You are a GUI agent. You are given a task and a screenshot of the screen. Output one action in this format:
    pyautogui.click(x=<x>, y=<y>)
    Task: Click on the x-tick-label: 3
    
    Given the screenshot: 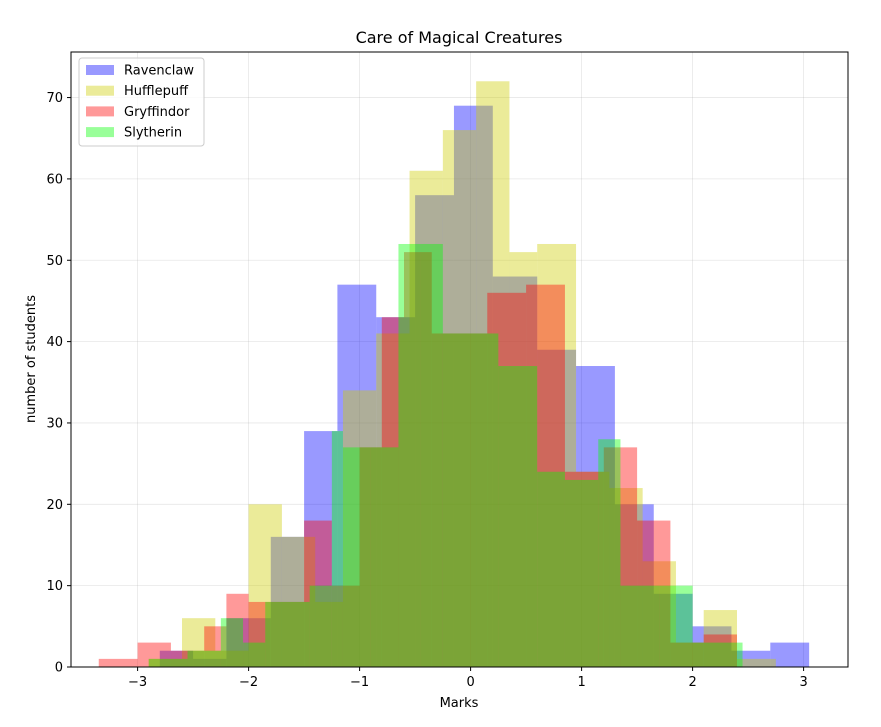 What is the action you would take?
    pyautogui.click(x=803, y=682)
    